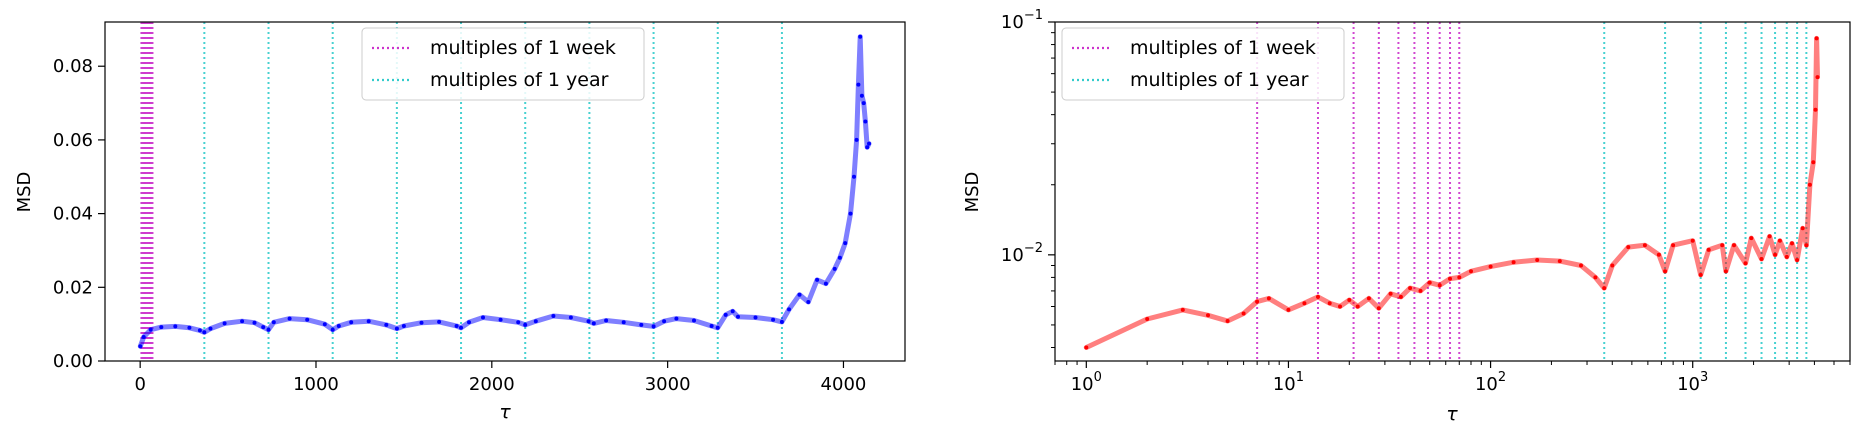 Image resolution: width=1863 pixels, height=443 pixels. I want to click on legend-box, so click(503, 64).